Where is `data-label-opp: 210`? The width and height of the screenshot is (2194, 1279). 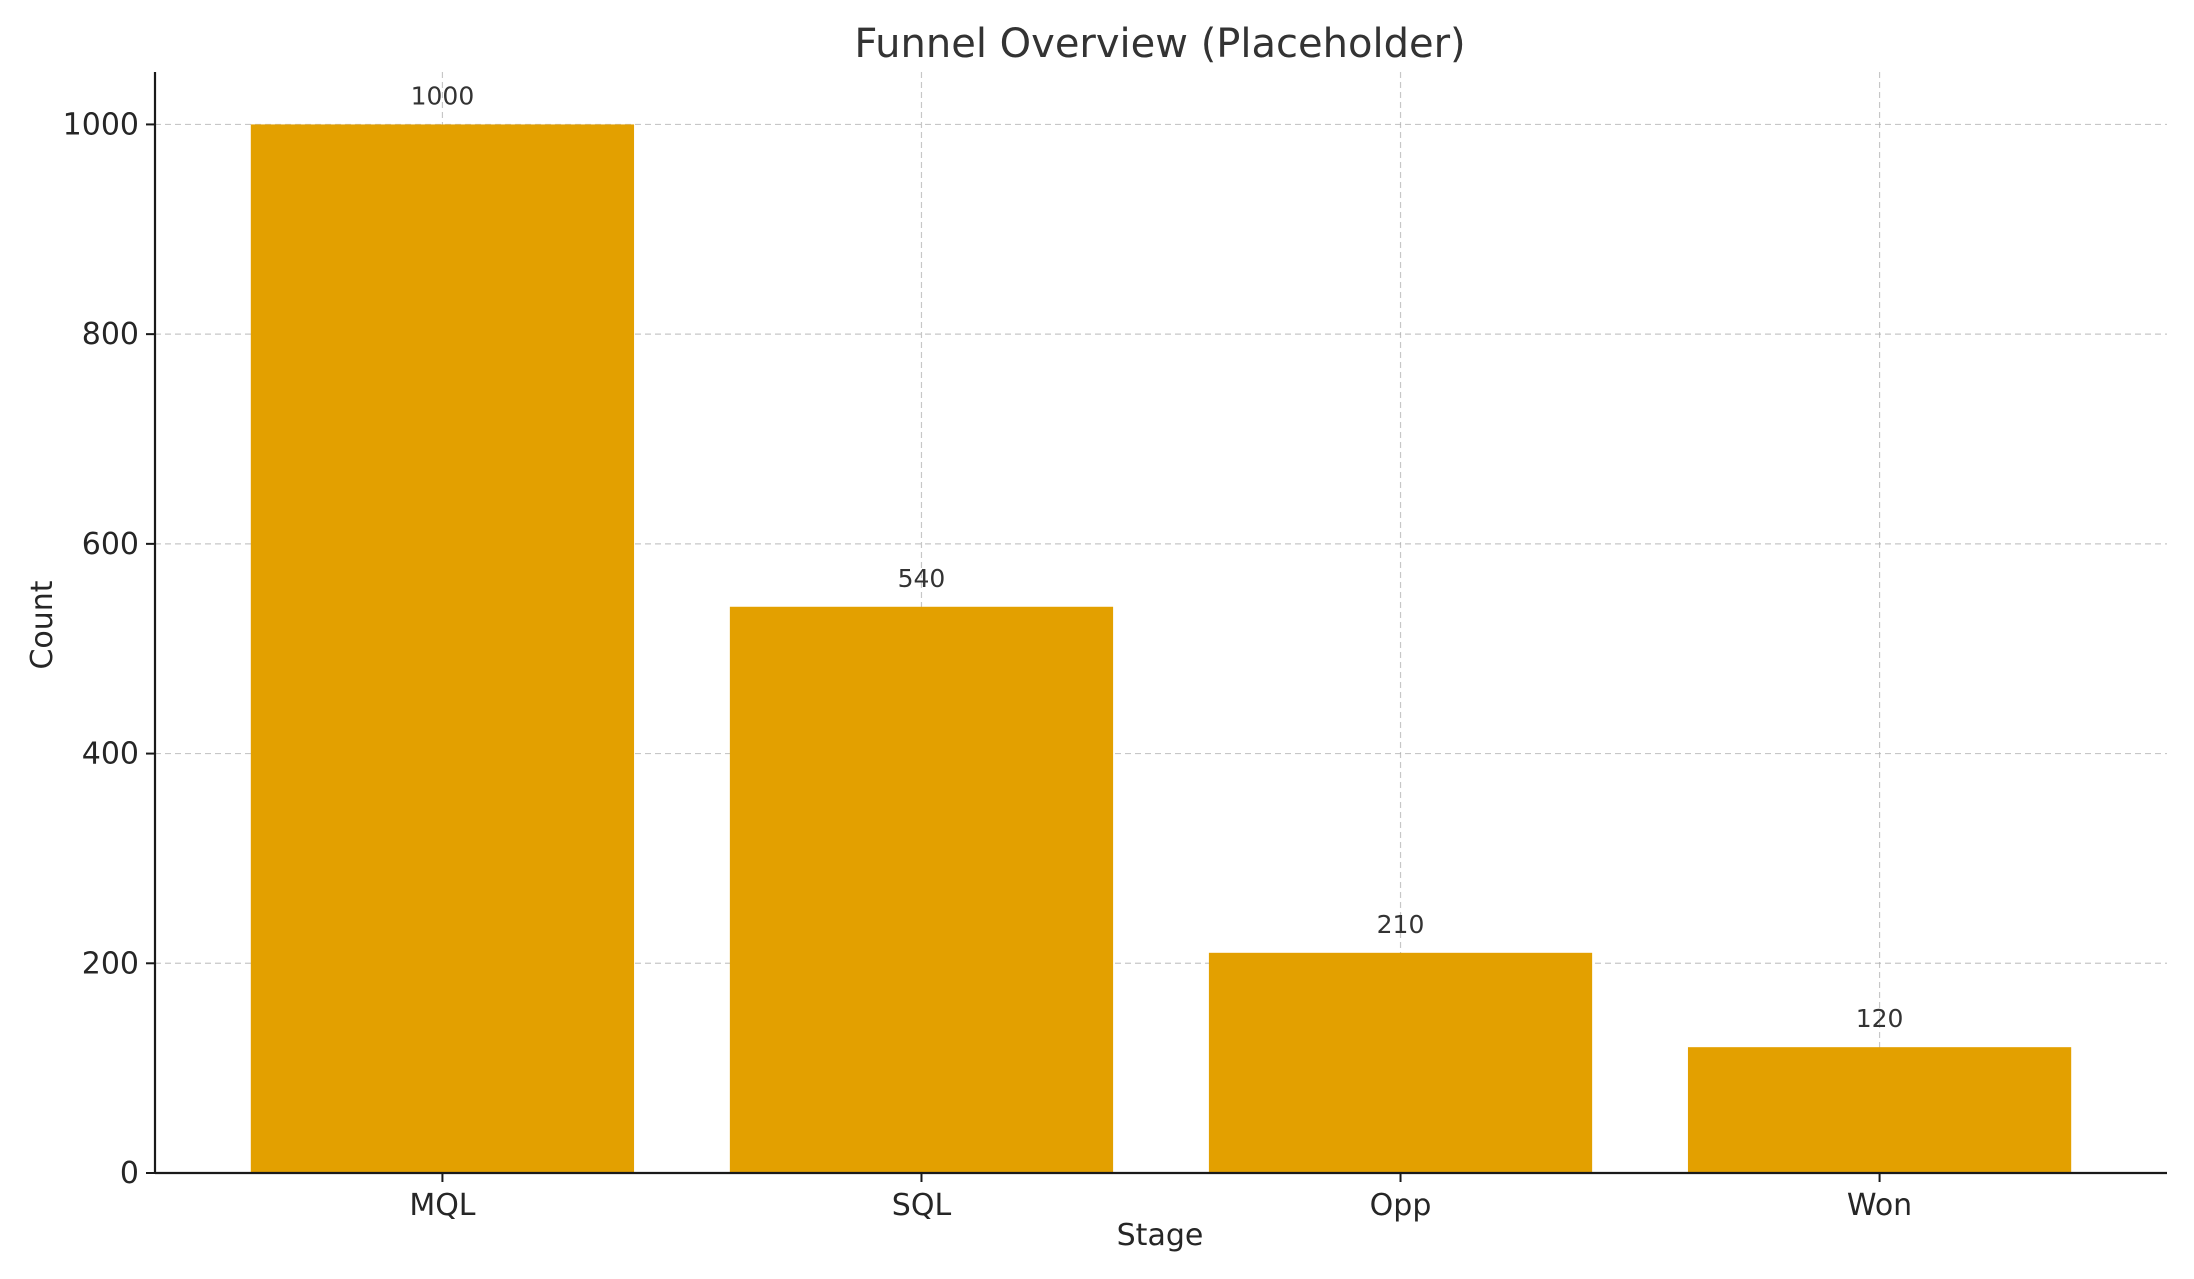
data-label-opp: 210 is located at coordinates (1401, 924).